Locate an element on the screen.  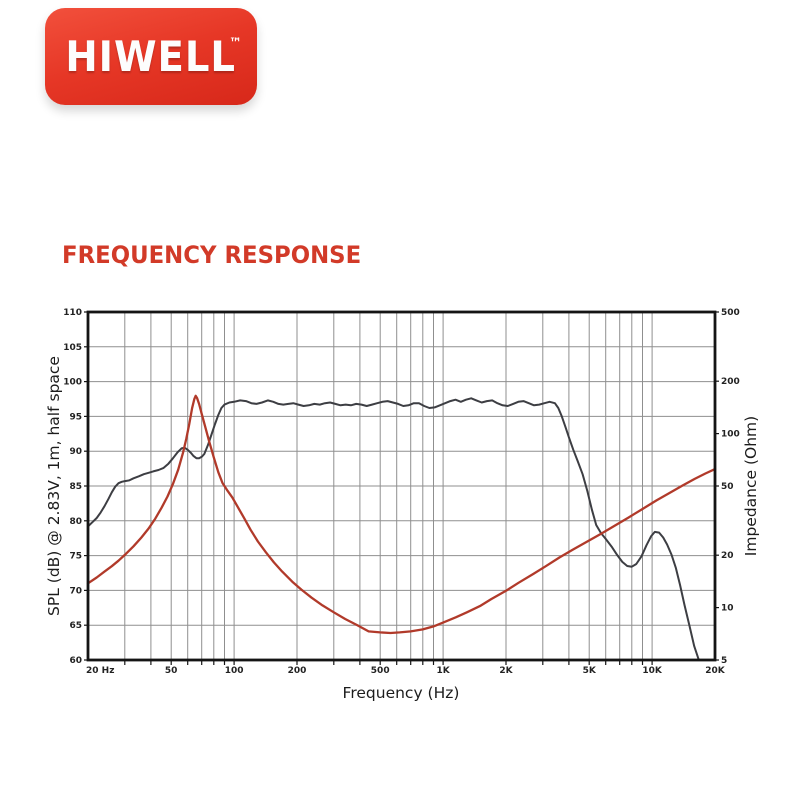
x-tick-label: 10K is located at coordinates (652, 671).